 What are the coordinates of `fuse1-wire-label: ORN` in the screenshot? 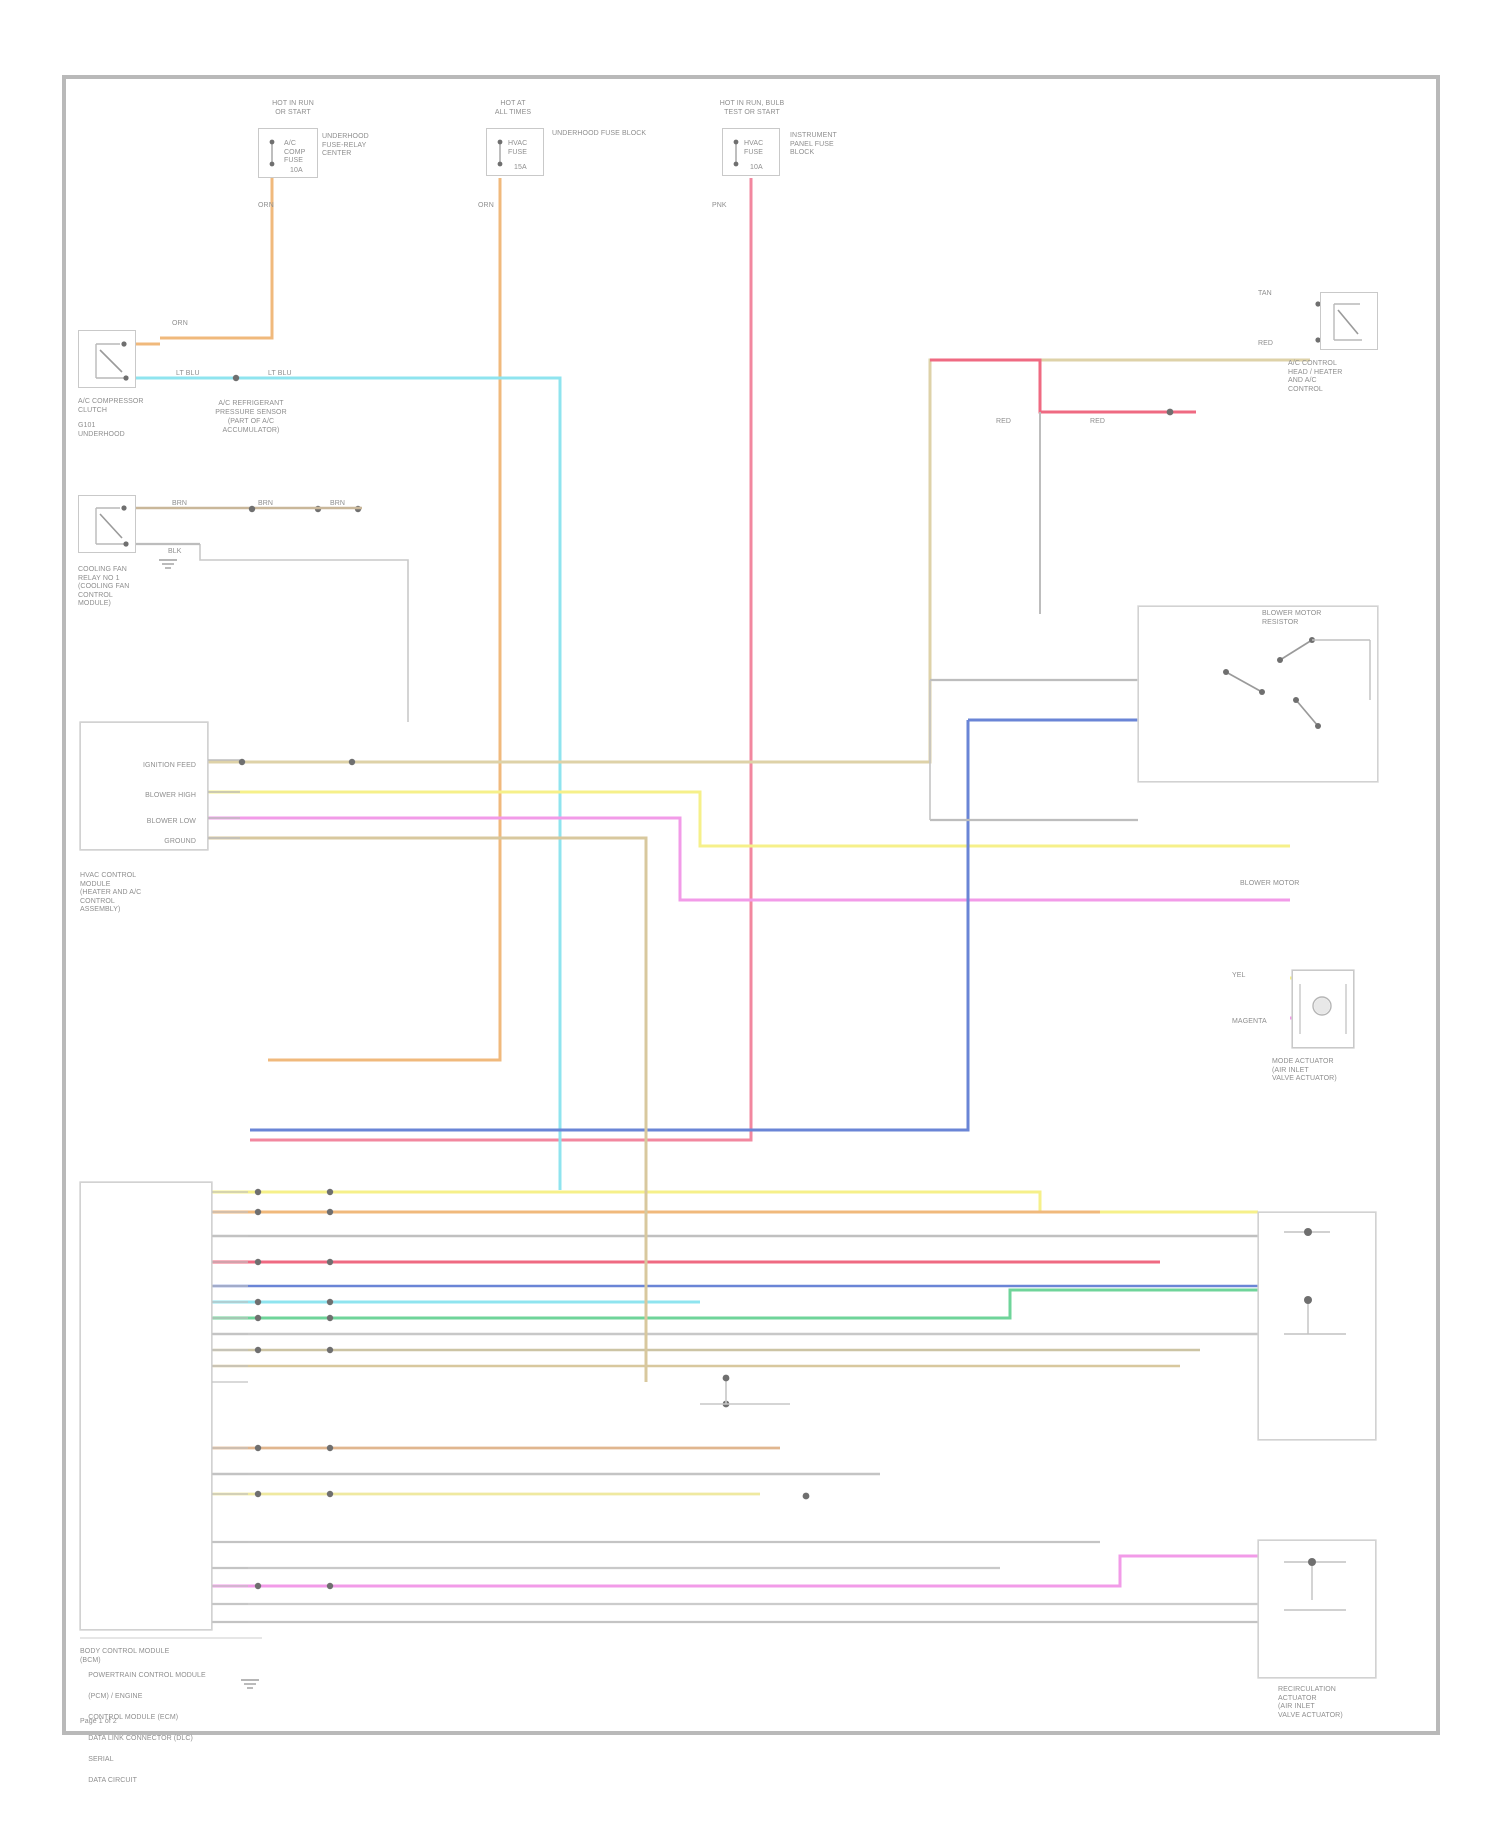 It's located at (266, 205).